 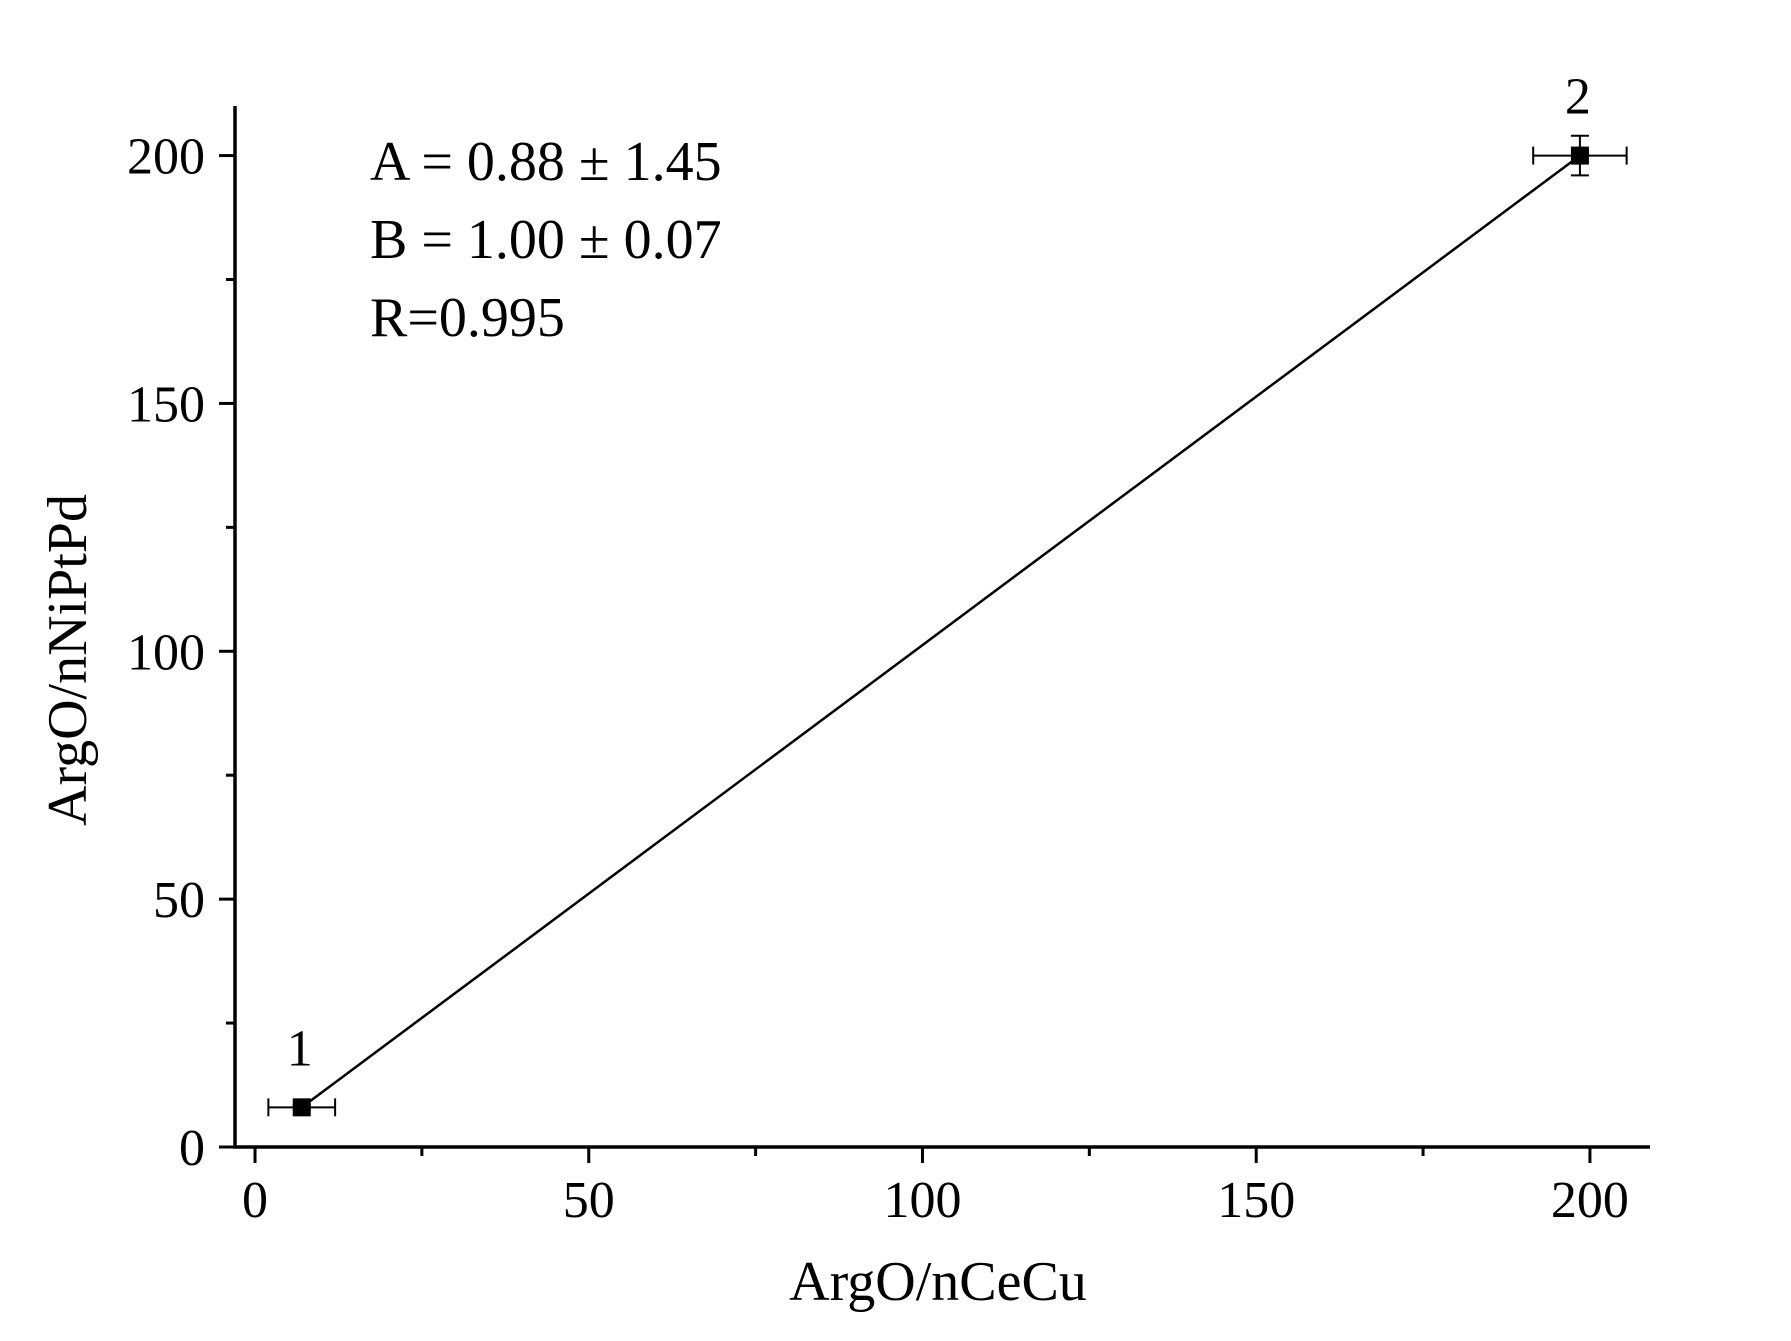 What do you see at coordinates (179, 900) in the screenshot?
I see `y-tick-label: 50` at bounding box center [179, 900].